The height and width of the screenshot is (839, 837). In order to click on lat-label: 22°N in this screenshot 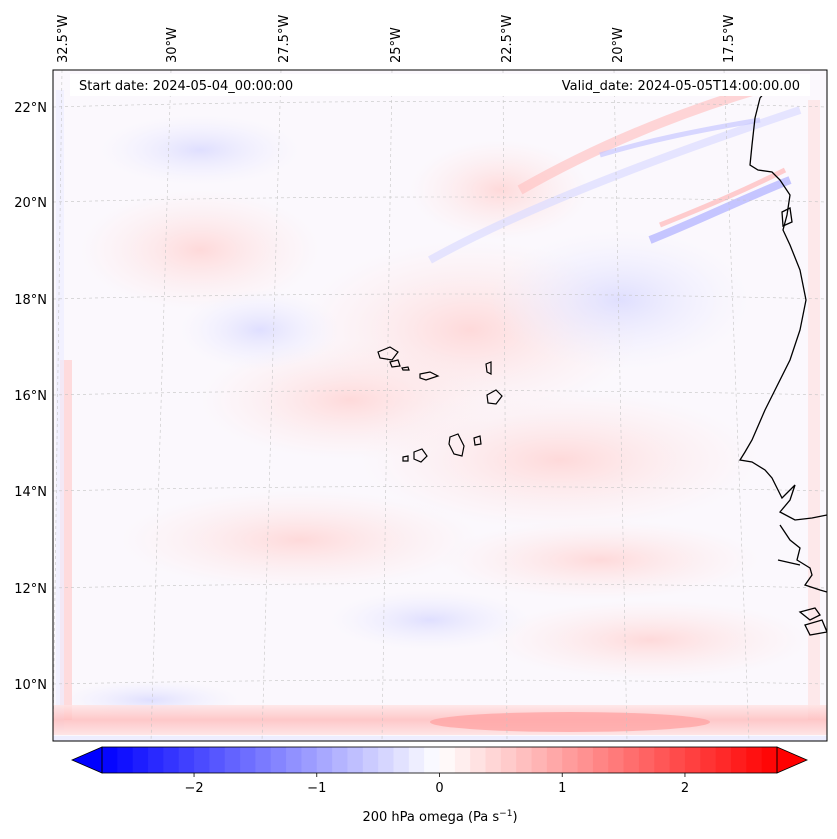, I will do `click(30, 108)`.